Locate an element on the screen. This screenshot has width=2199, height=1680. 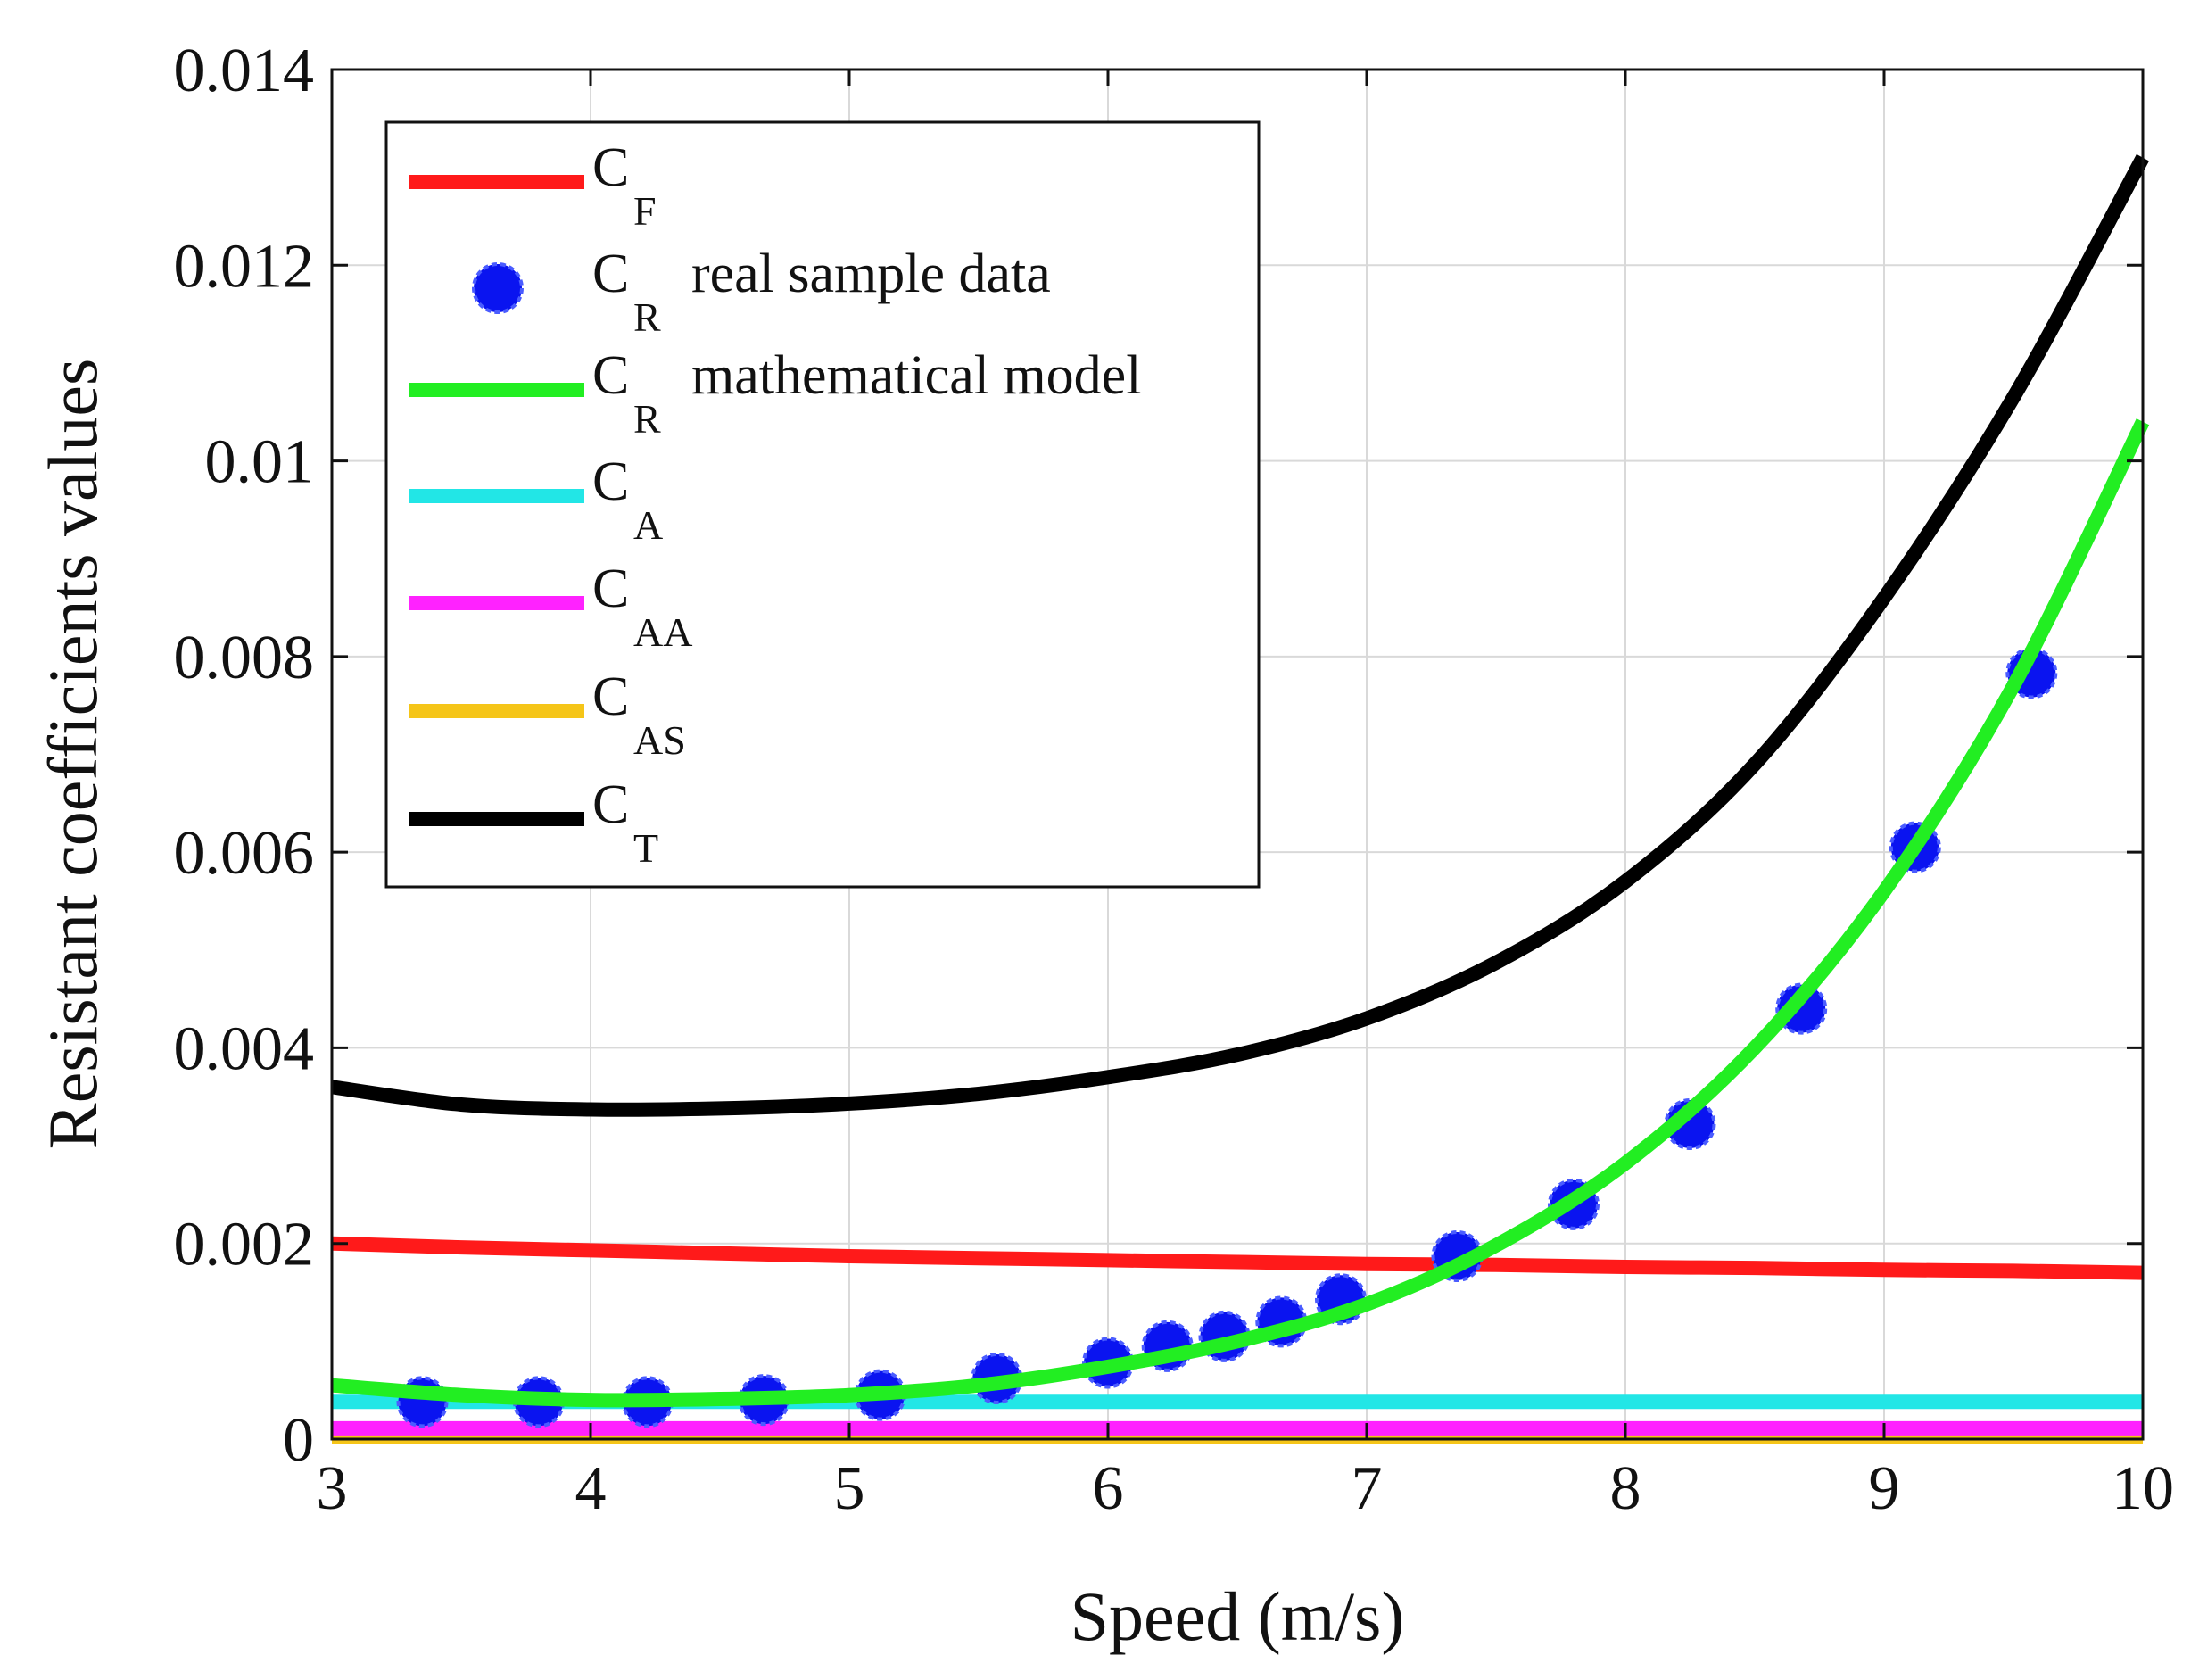
legend-subscript-c-aa: AA is located at coordinates (662, 632).